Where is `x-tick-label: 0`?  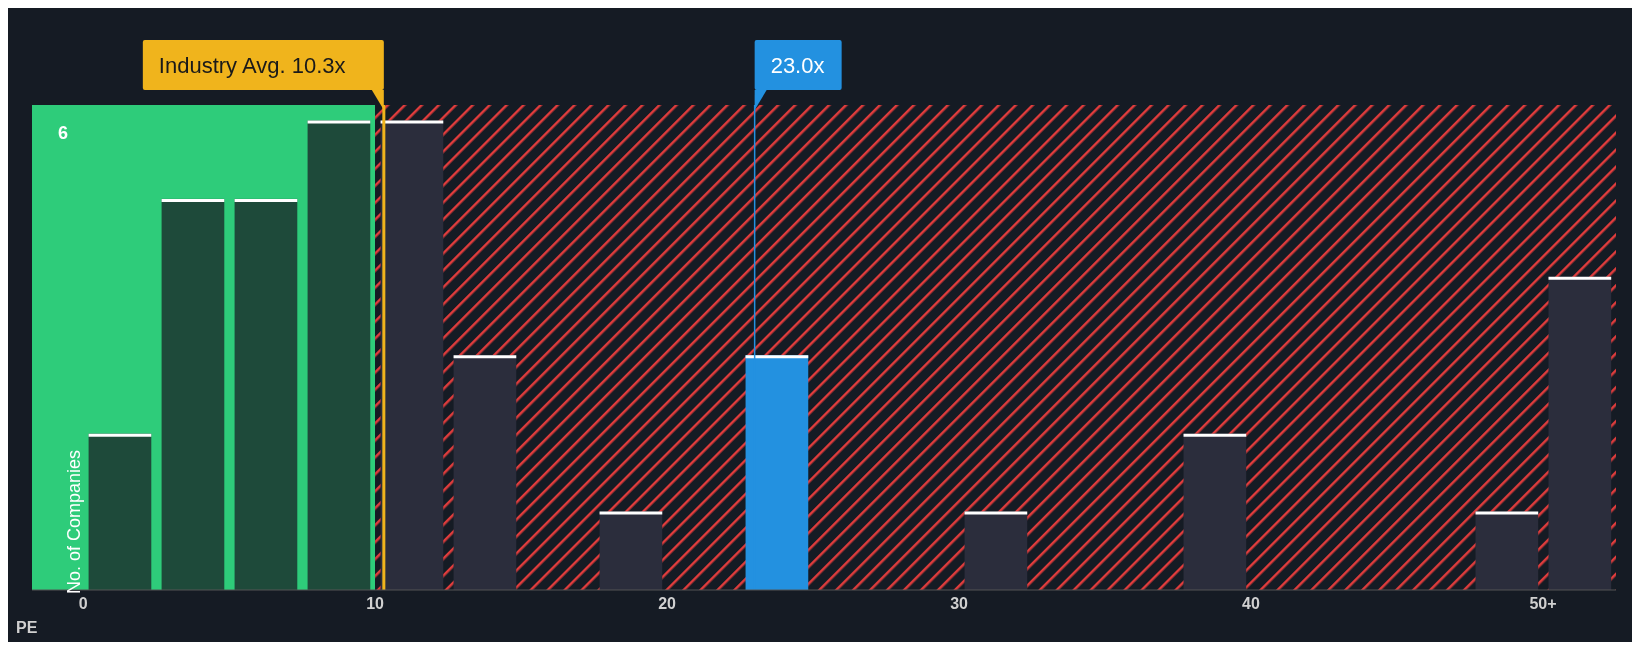 x-tick-label: 0 is located at coordinates (83, 604).